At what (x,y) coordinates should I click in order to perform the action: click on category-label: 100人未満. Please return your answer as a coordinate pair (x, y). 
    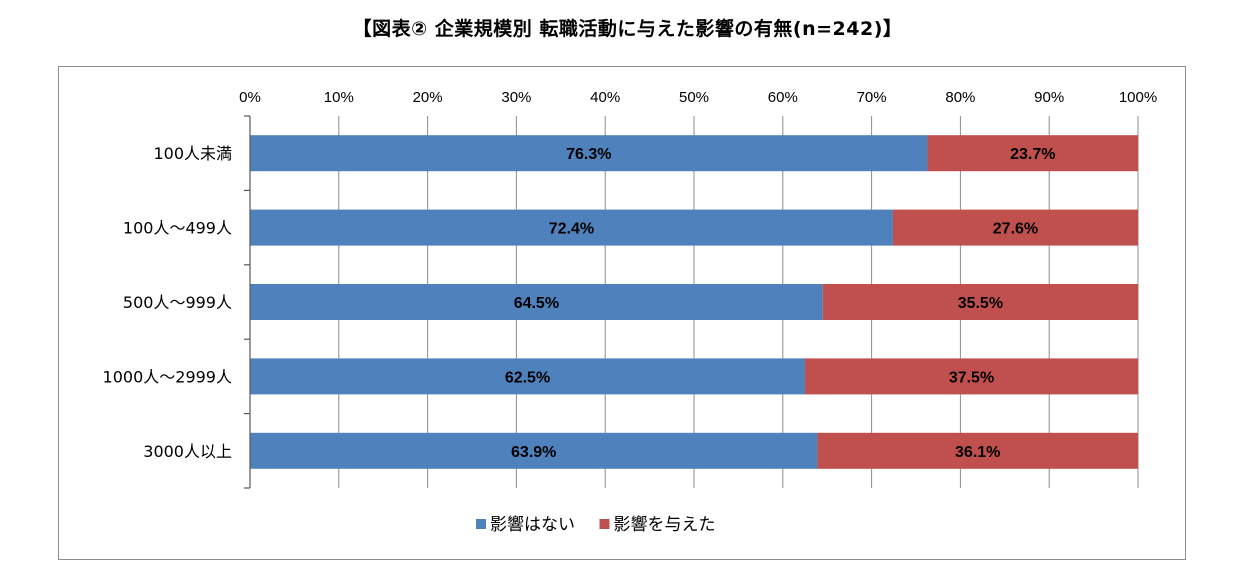
    Looking at the image, I should click on (192, 153).